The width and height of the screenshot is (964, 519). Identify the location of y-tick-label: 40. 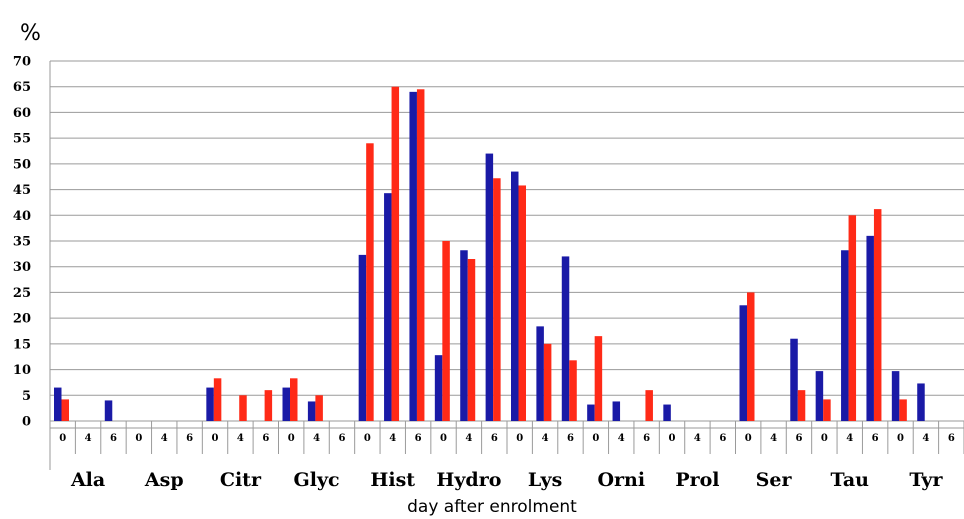
(22, 216).